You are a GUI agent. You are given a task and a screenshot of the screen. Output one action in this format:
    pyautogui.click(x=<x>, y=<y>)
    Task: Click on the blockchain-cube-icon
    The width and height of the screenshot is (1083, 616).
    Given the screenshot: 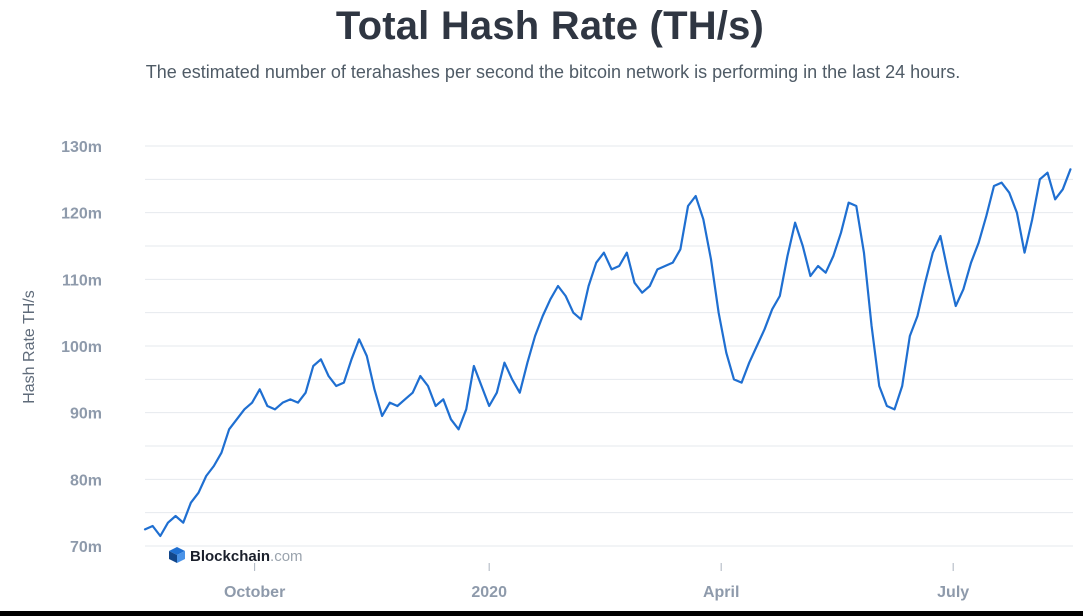 What is the action you would take?
    pyautogui.click(x=177, y=555)
    